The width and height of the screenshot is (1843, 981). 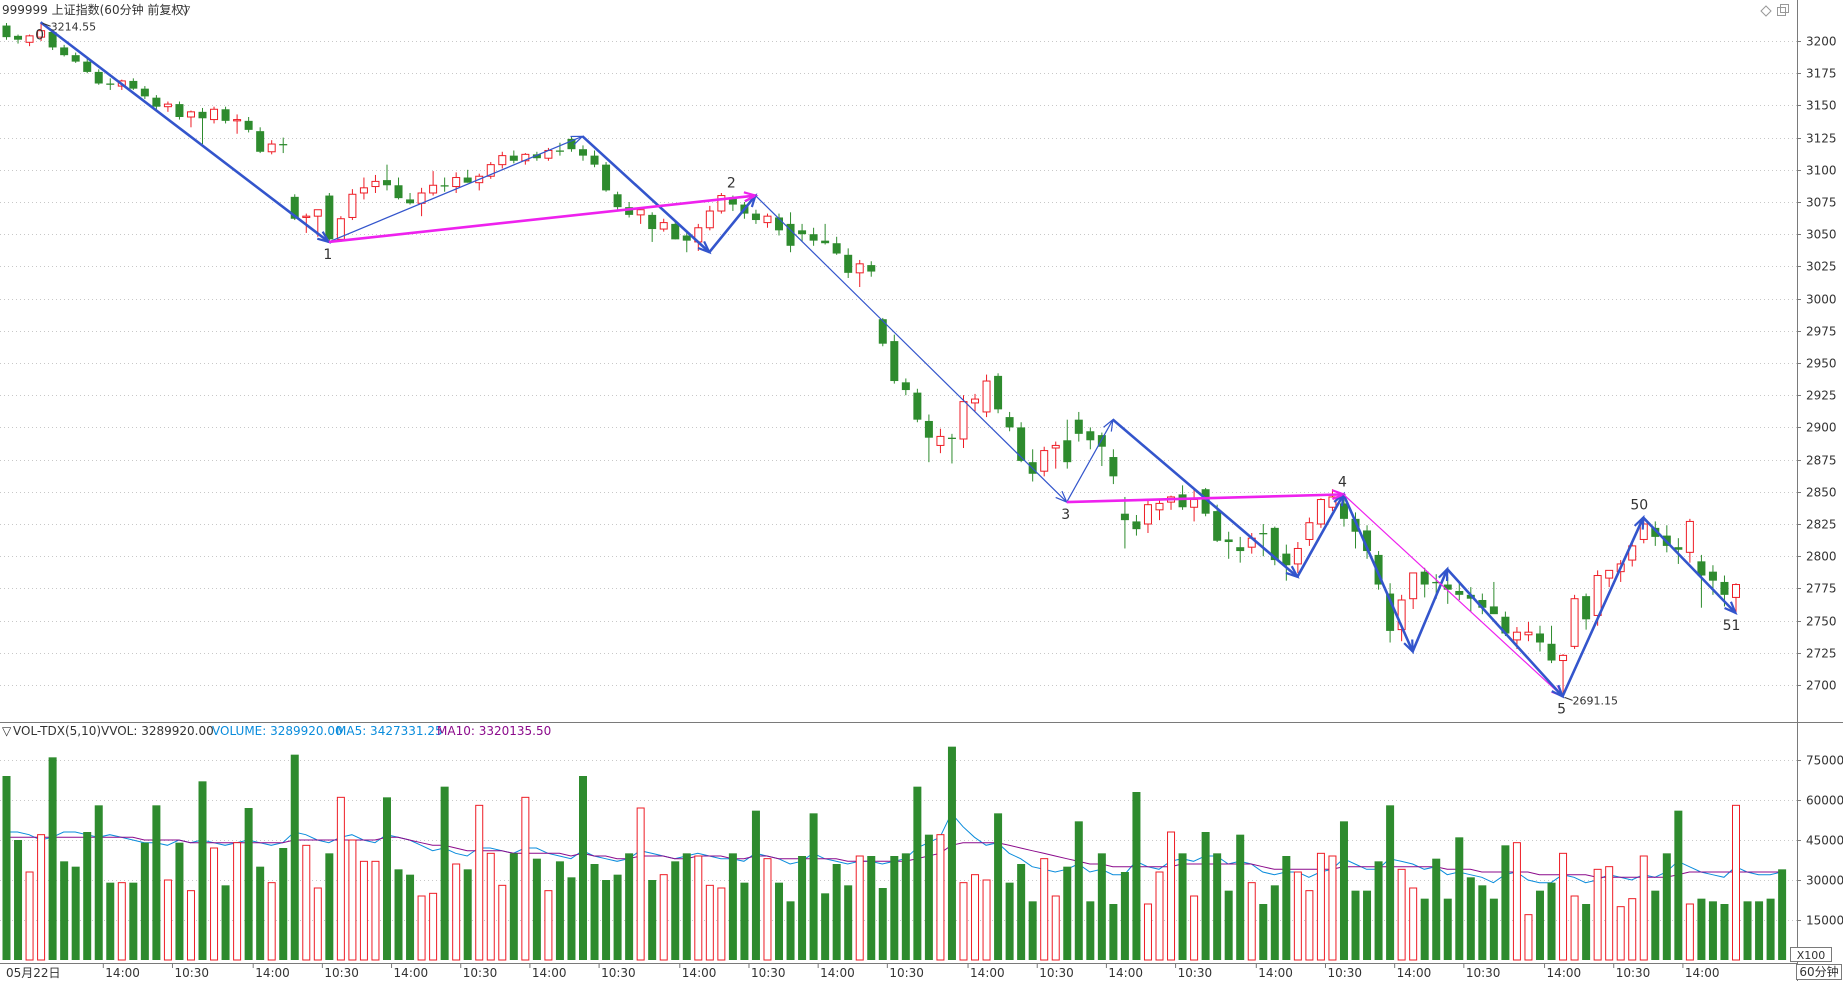 I want to click on time-tick-label: 05月22日, so click(x=33, y=973).